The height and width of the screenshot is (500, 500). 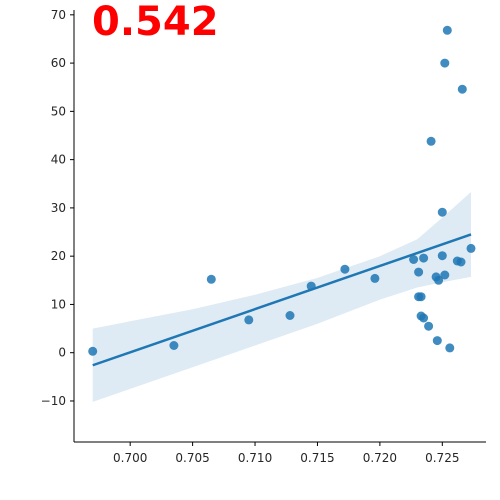 I want to click on y-tick-label-1: 0, so click(x=62, y=353).